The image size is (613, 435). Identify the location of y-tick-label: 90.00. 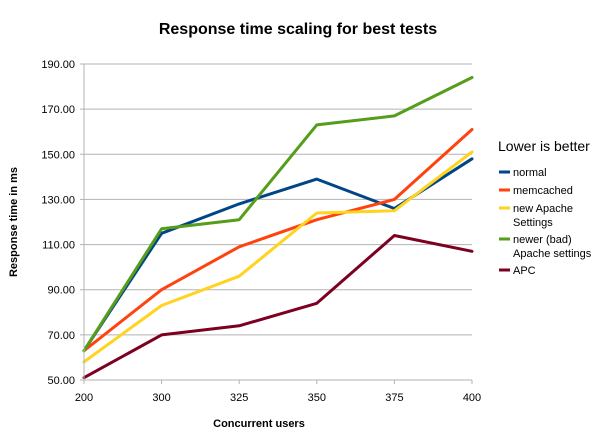
(61, 291).